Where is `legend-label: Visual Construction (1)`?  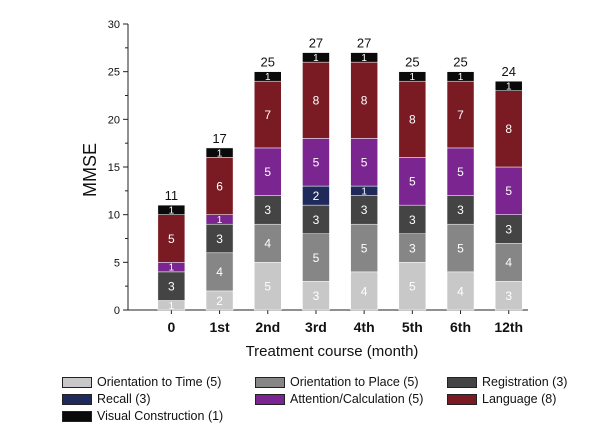
legend-label: Visual Construction (1) is located at coordinates (160, 416).